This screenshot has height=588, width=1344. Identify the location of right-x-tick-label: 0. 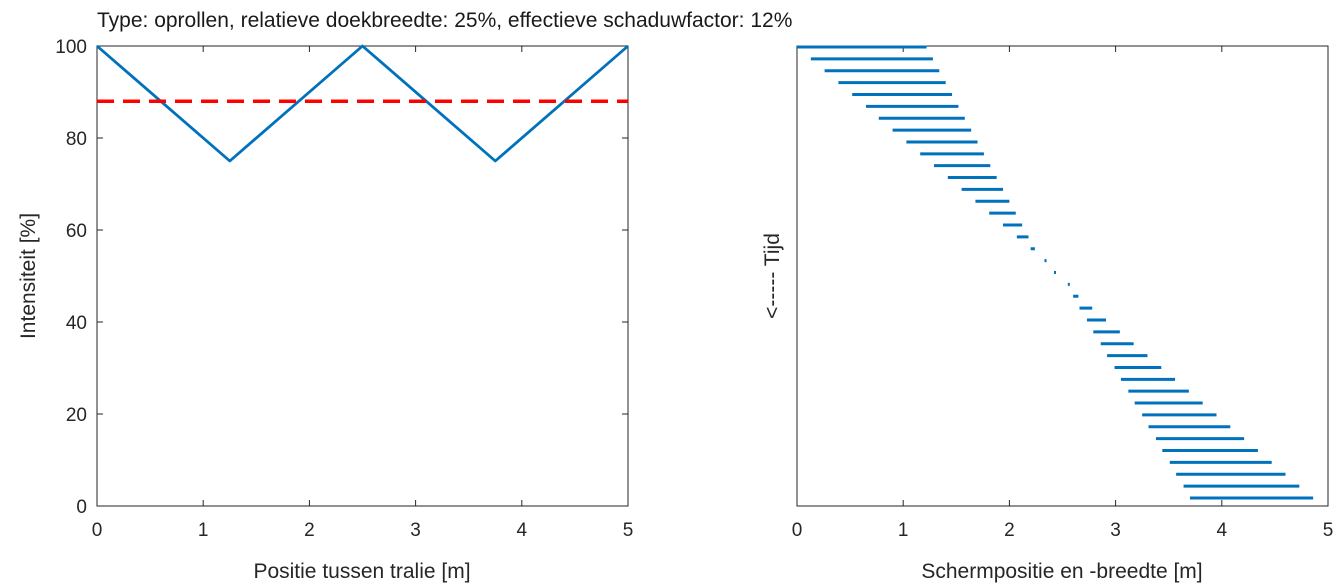
(797, 530).